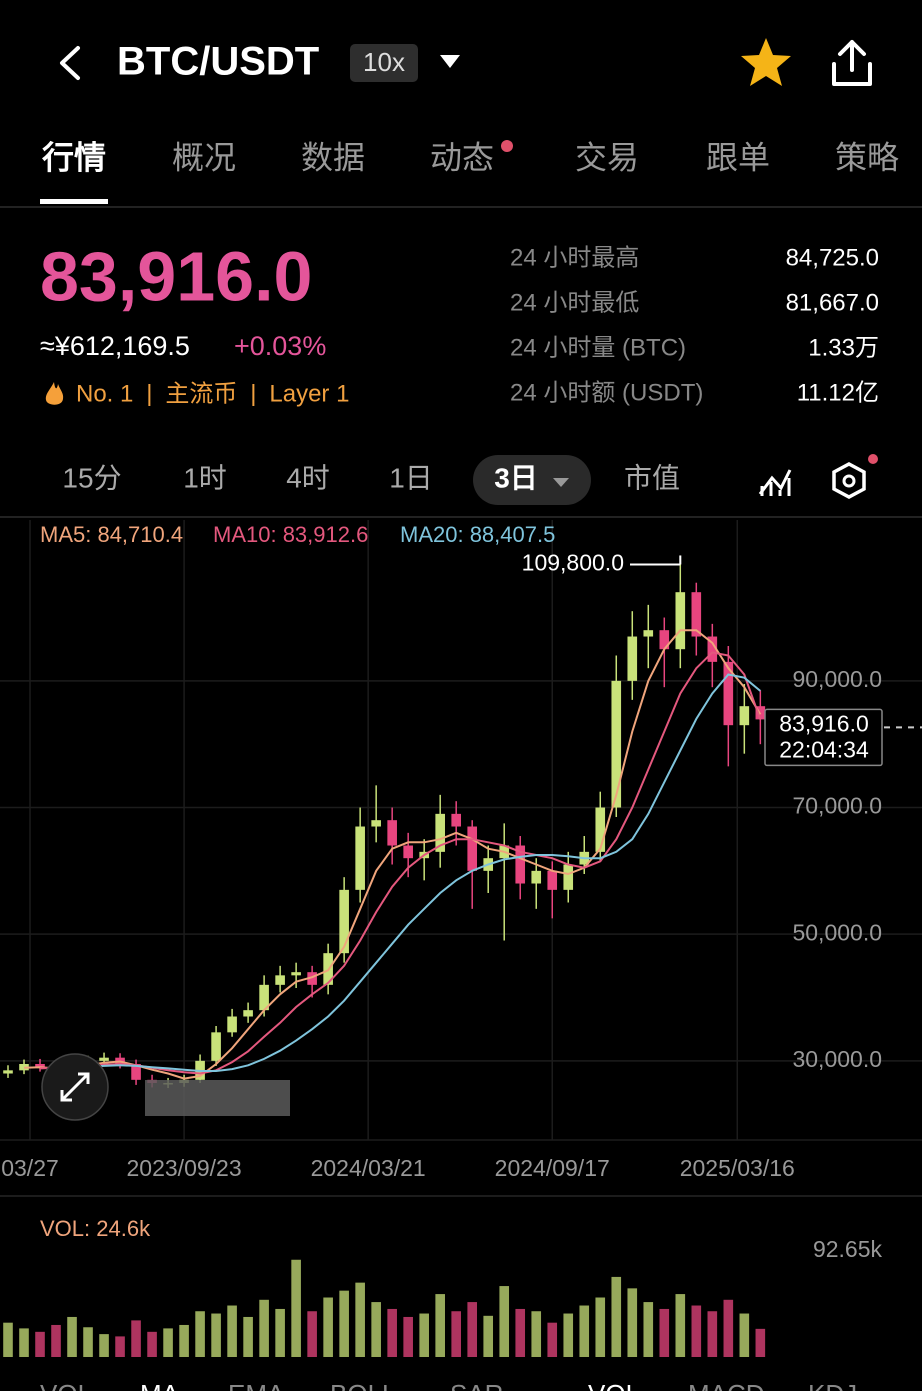 The width and height of the screenshot is (922, 1391). What do you see at coordinates (574, 302) in the screenshot?
I see `stat-label: 24 小时最低` at bounding box center [574, 302].